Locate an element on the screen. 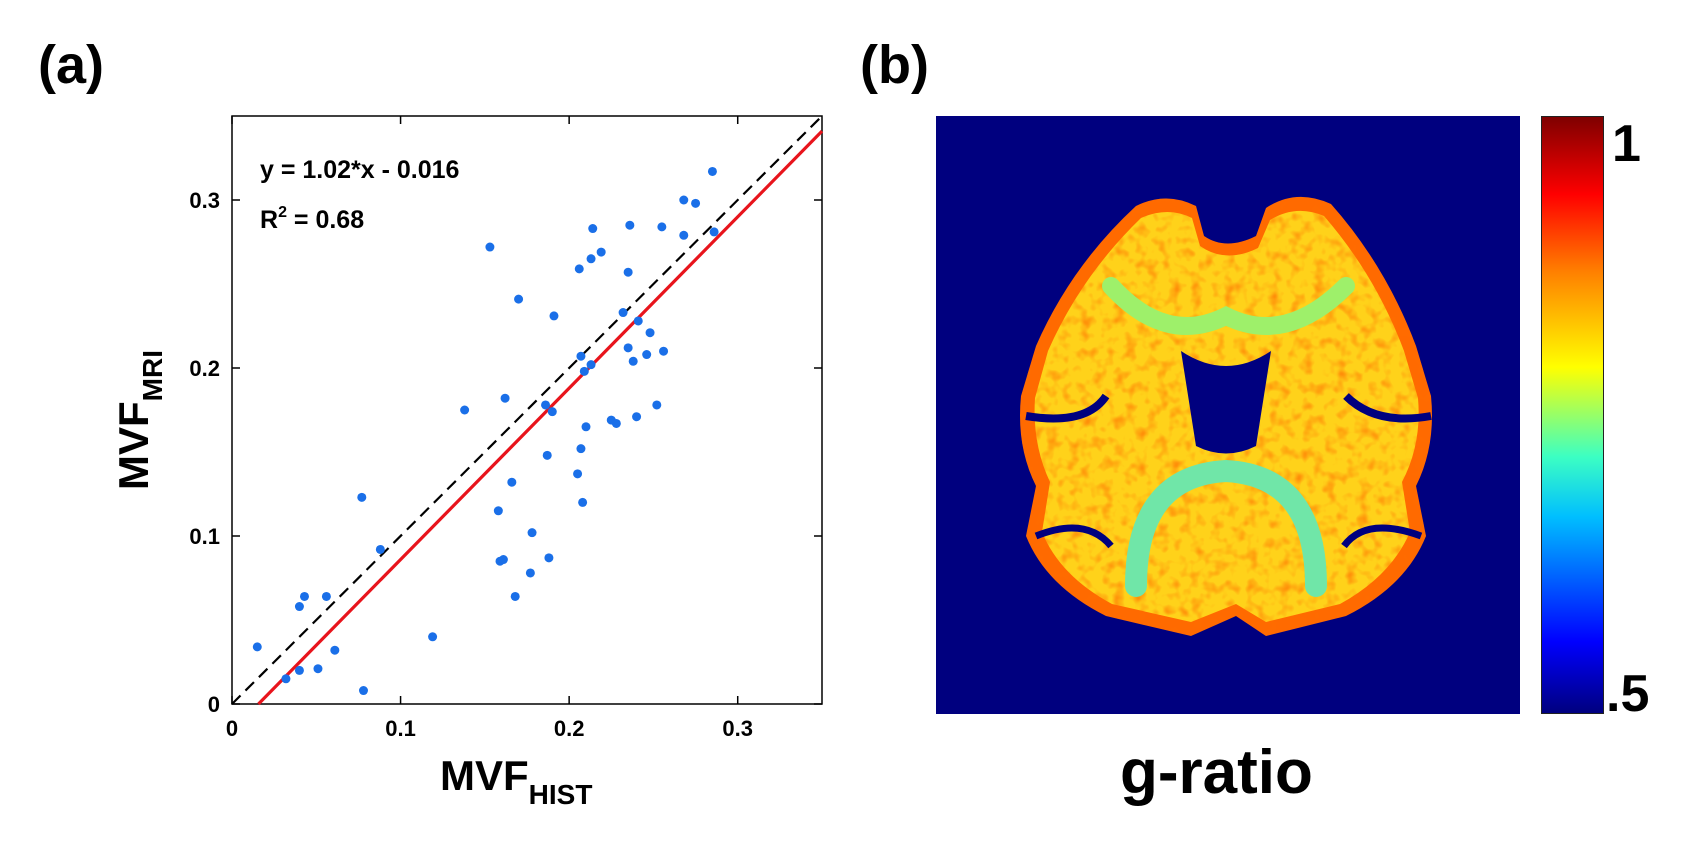  y-tick-label: 0.1 is located at coordinates (204, 536).